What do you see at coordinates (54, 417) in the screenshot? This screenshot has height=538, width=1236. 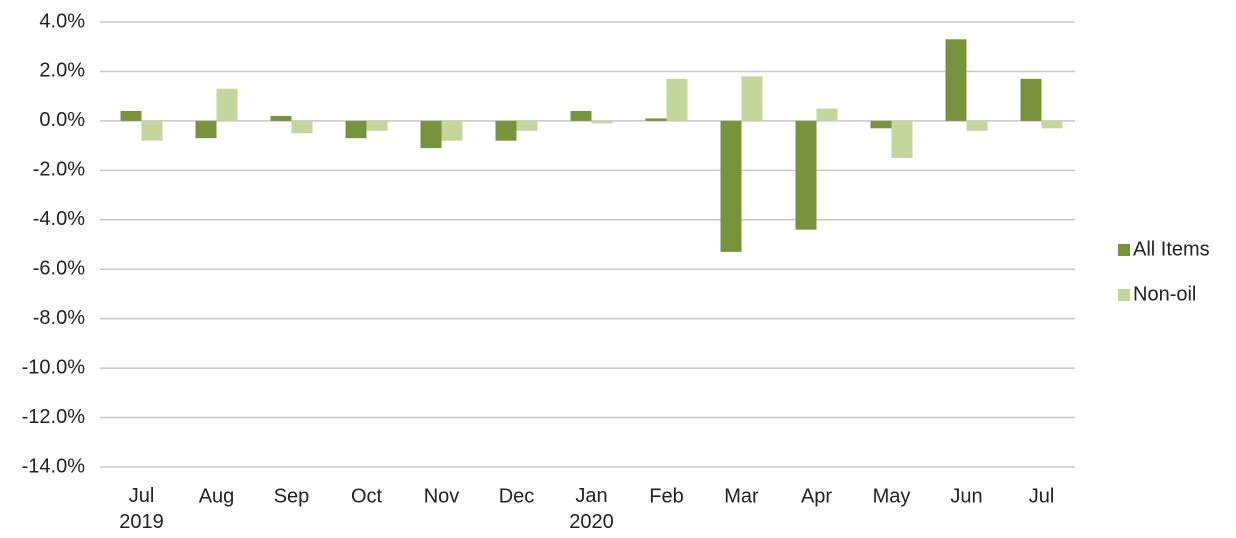 I see `y-tick-label: -12.0%` at bounding box center [54, 417].